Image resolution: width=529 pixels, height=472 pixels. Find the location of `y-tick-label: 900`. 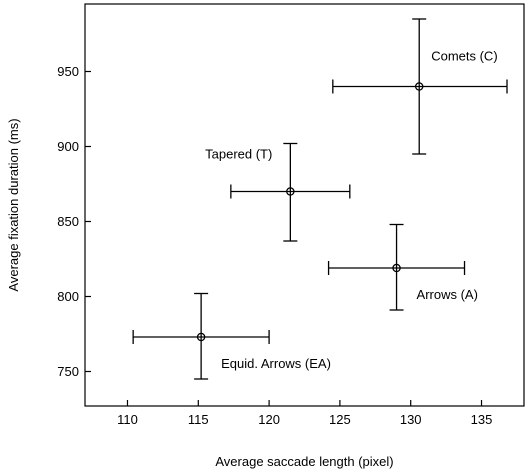

y-tick-label: 900 is located at coordinates (68, 146).